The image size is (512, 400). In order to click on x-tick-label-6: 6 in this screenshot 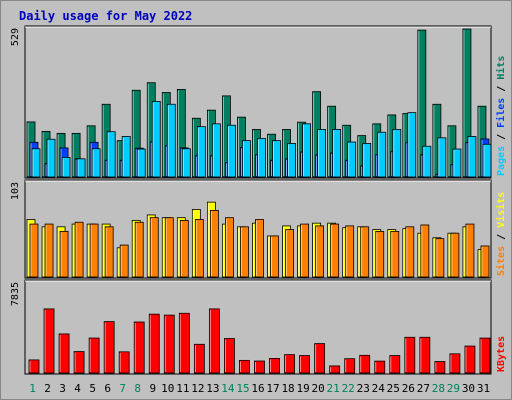, I will do `click(107, 388)`.